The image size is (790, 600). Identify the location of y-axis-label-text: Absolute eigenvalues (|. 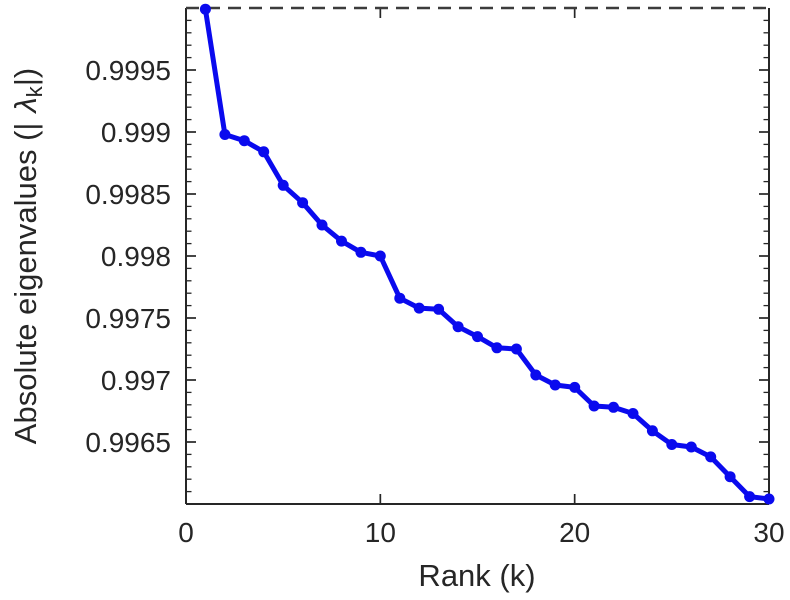
(25, 283).